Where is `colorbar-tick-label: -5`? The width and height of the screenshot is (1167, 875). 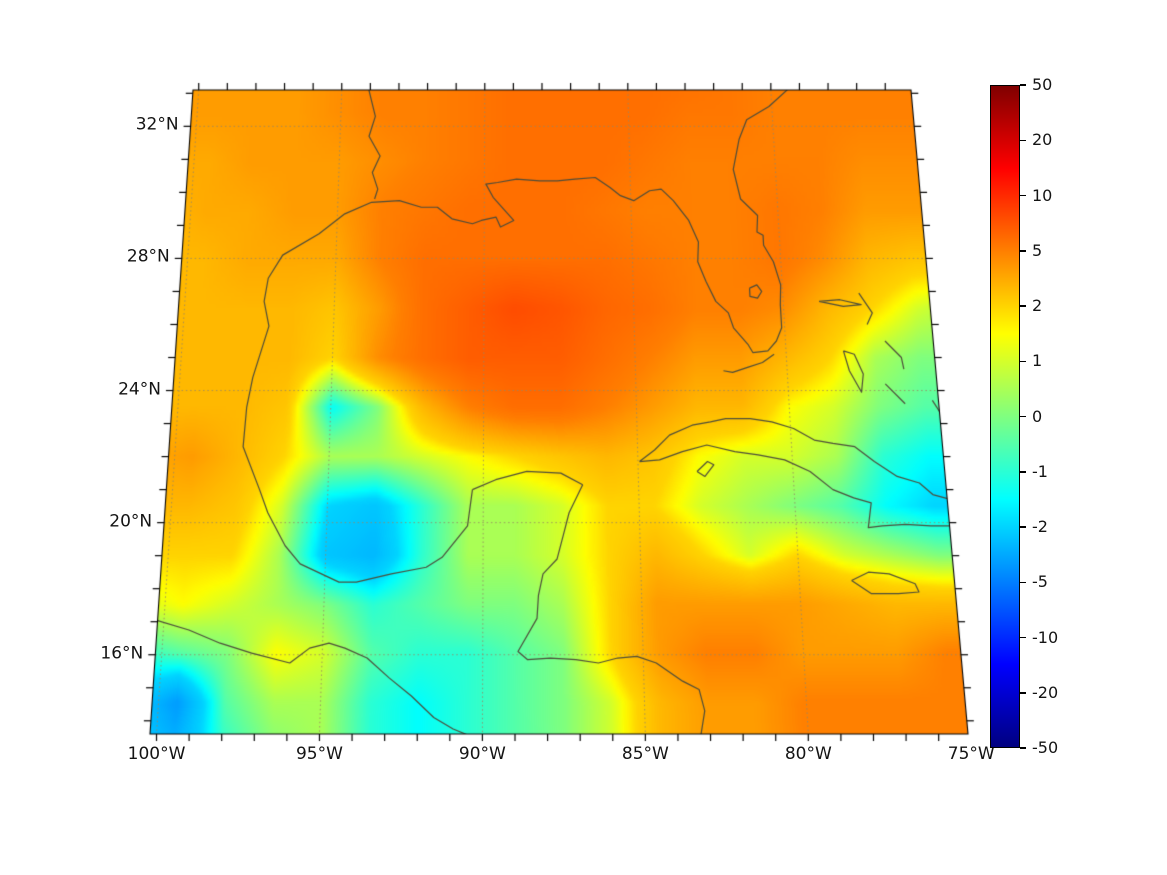
colorbar-tick-label: -5 is located at coordinates (1040, 582).